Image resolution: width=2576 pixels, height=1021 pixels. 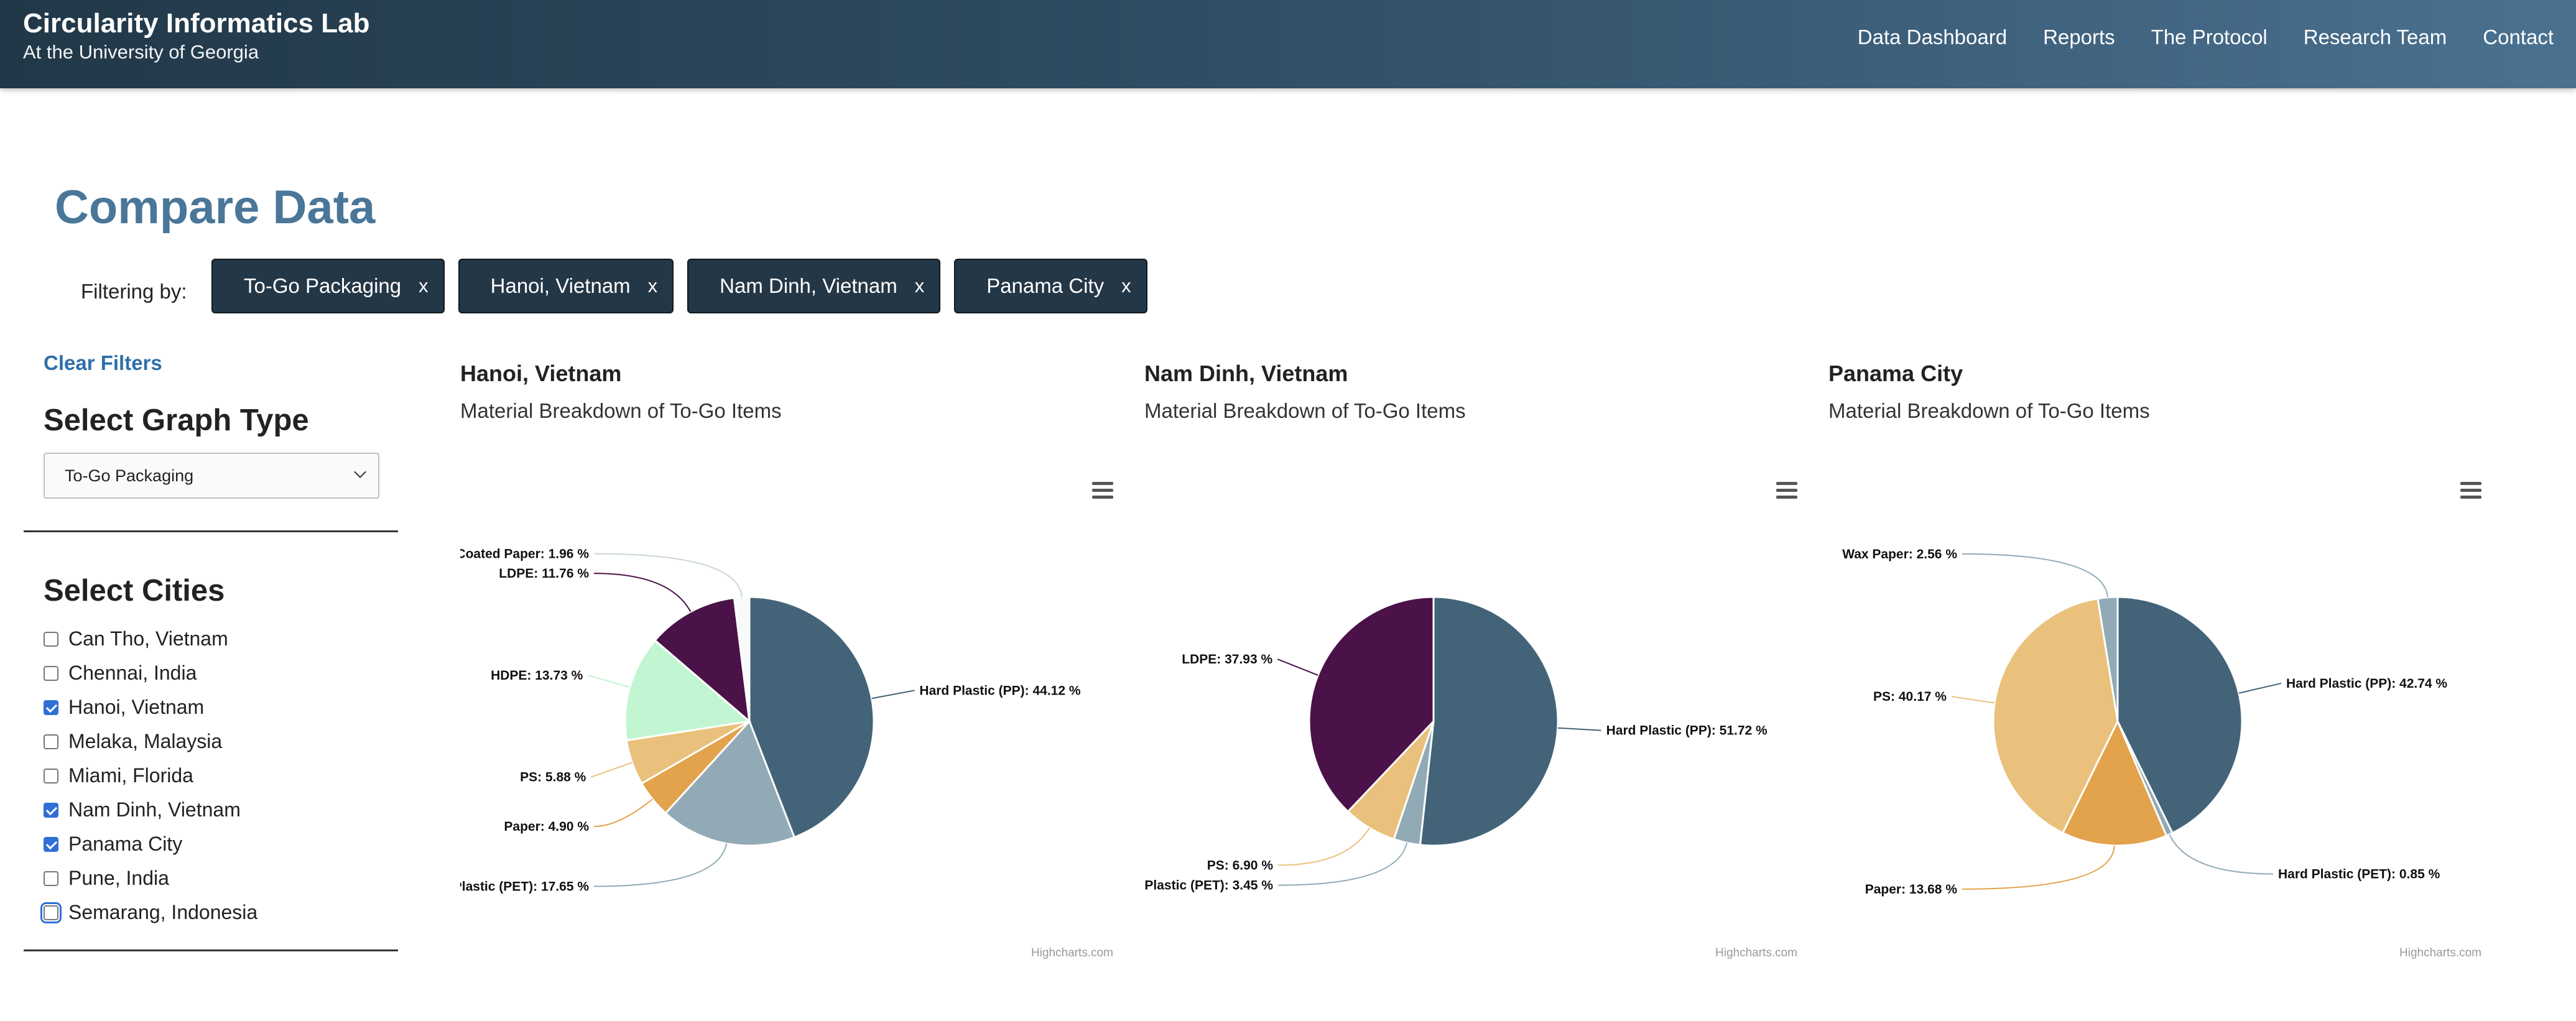 What do you see at coordinates (2210, 37) in the screenshot?
I see `nav-the-protocol: The Protocol` at bounding box center [2210, 37].